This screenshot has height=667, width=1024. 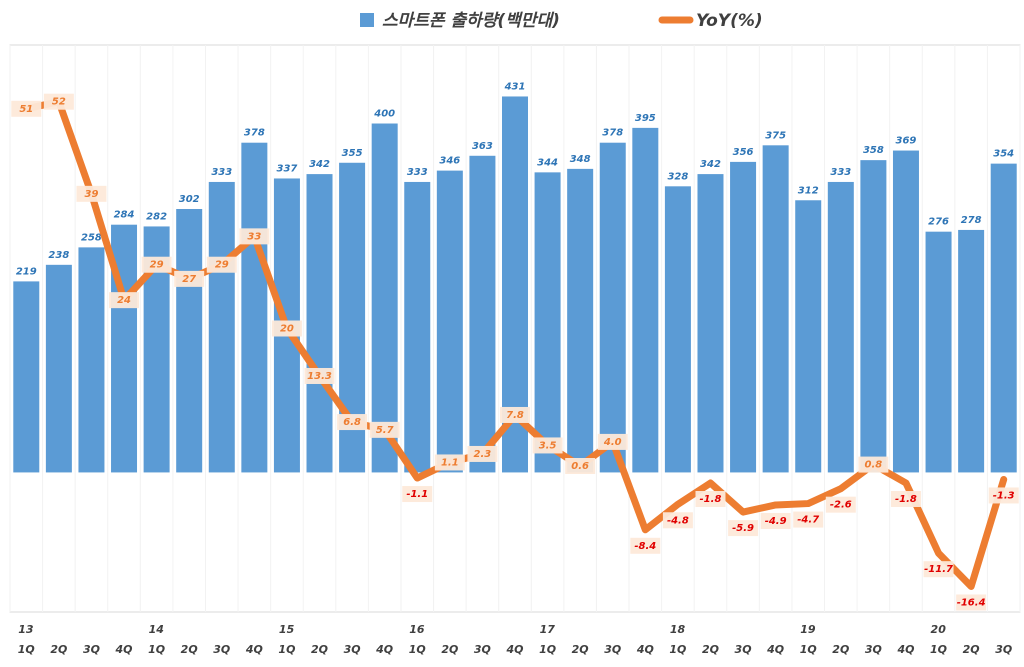 I want to click on bar-value-label: 282, so click(x=156, y=216).